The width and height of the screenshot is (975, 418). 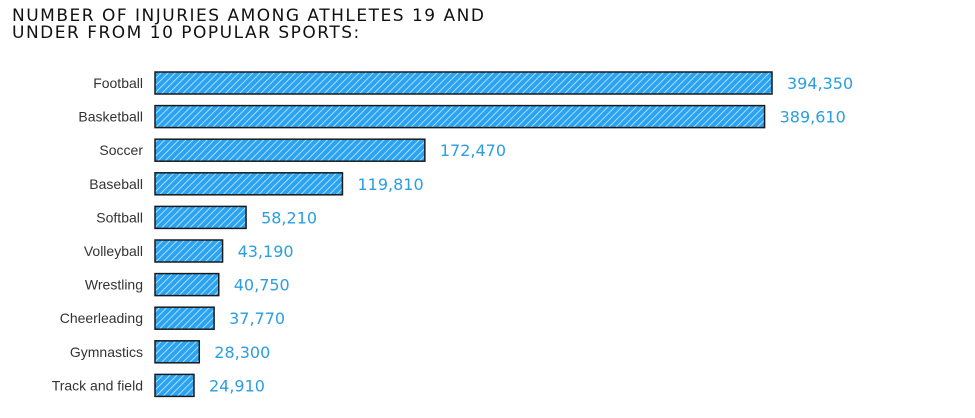 What do you see at coordinates (106, 352) in the screenshot?
I see `category-label: Gymnastics` at bounding box center [106, 352].